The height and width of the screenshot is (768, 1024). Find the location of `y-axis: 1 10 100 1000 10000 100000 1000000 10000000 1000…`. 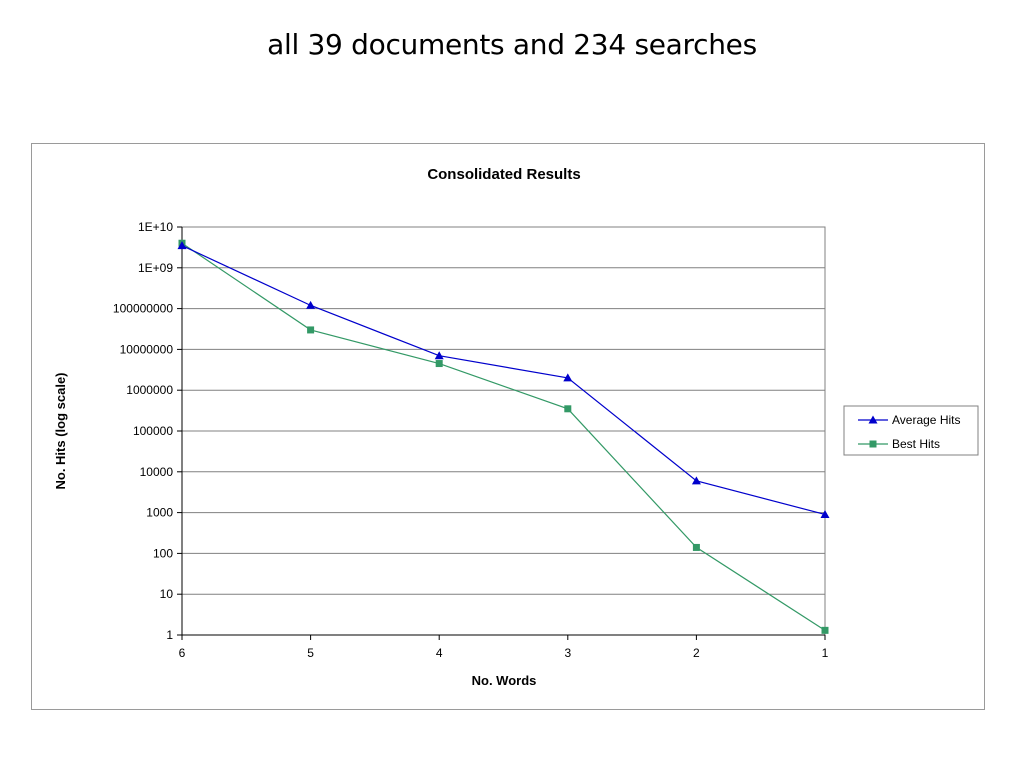

y-axis: 1 10 100 1000 10000 100000 1000000 10000000 1000… is located at coordinates (148, 431).